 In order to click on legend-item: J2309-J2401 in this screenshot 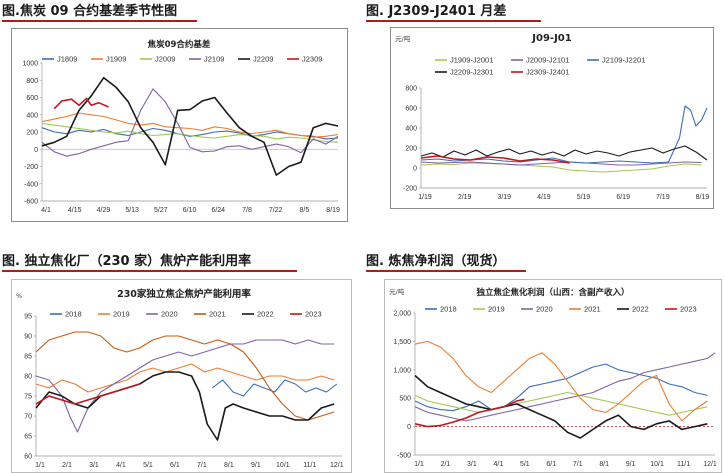, I will do `click(540, 72)`.